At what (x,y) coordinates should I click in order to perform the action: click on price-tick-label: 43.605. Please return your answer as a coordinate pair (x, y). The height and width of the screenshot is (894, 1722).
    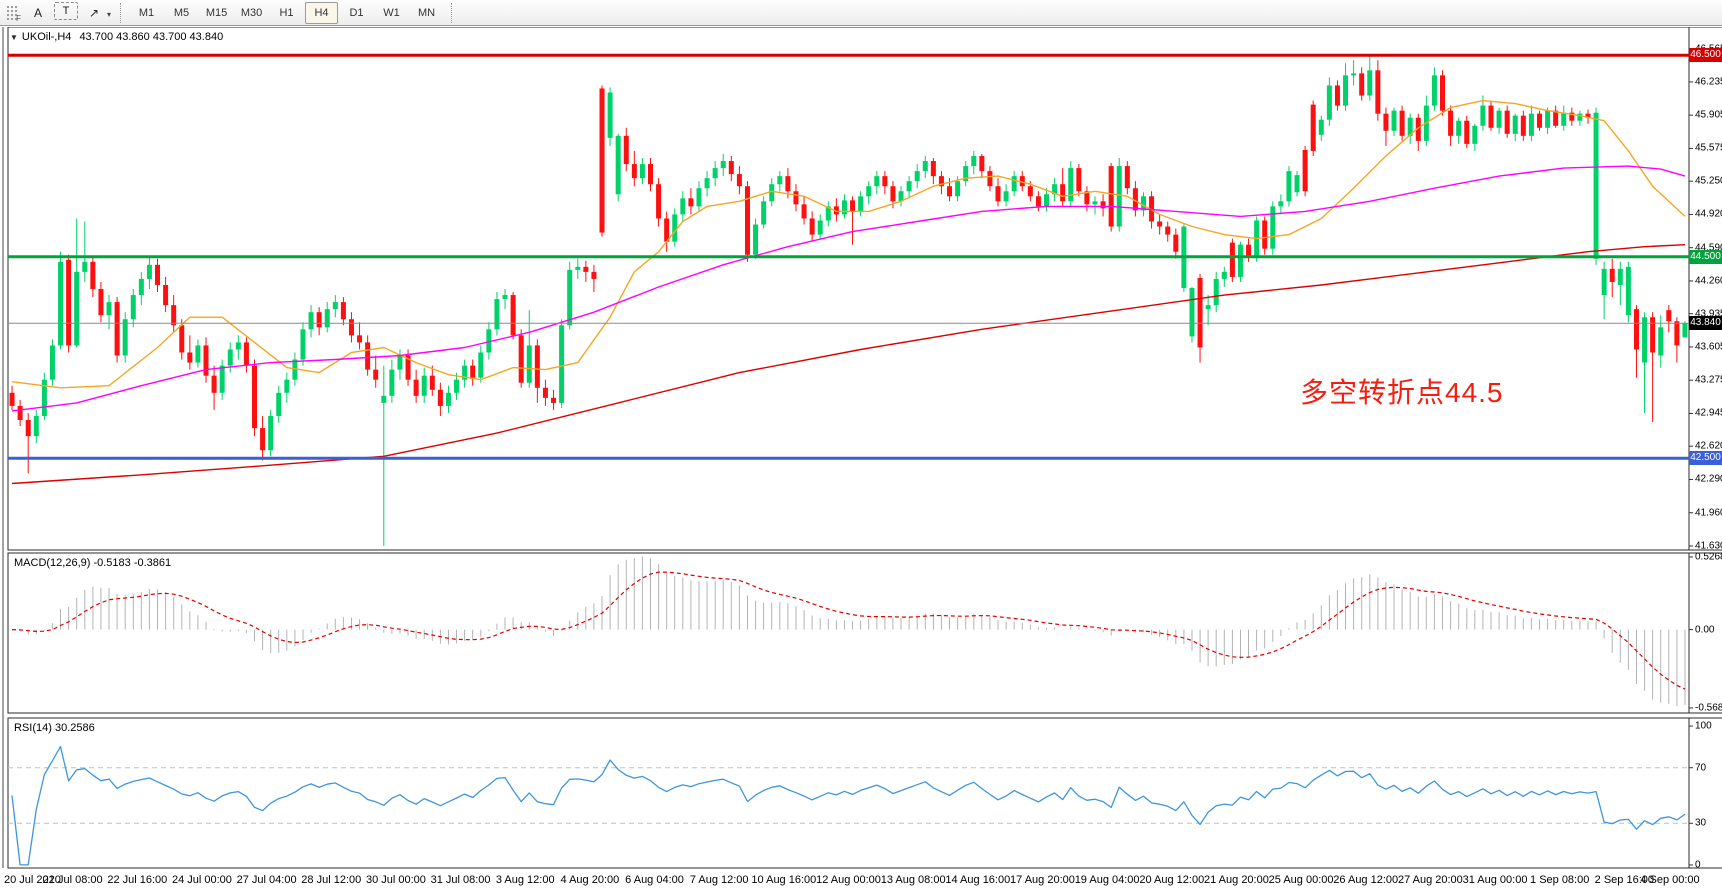
    Looking at the image, I should click on (1708, 347).